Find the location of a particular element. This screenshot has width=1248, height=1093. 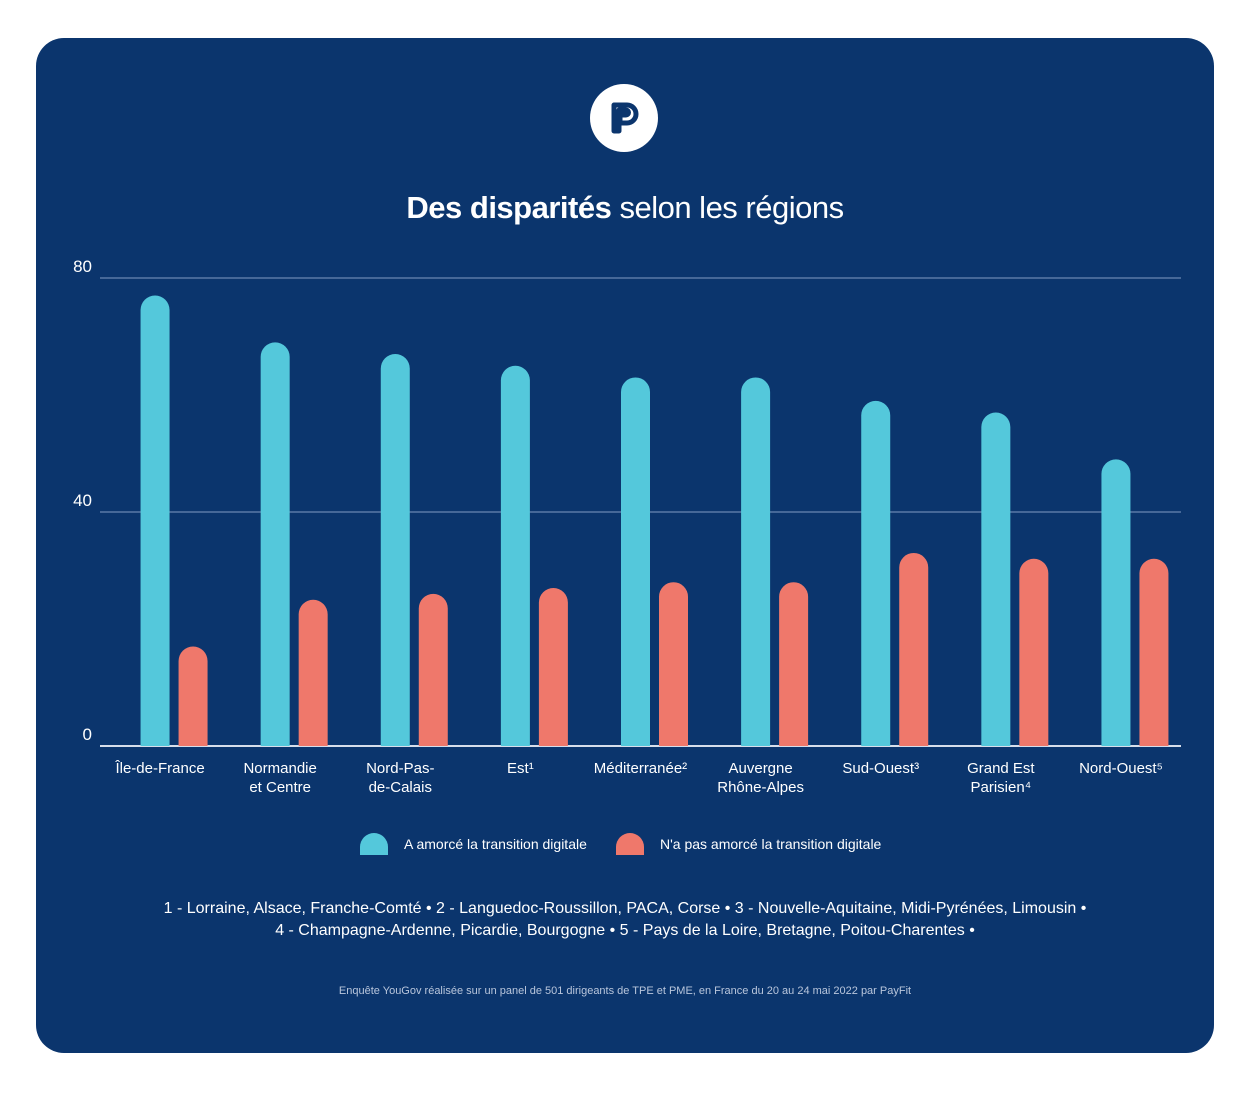

legend-label-digital: A amorcé la transition digitale is located at coordinates (495, 844).